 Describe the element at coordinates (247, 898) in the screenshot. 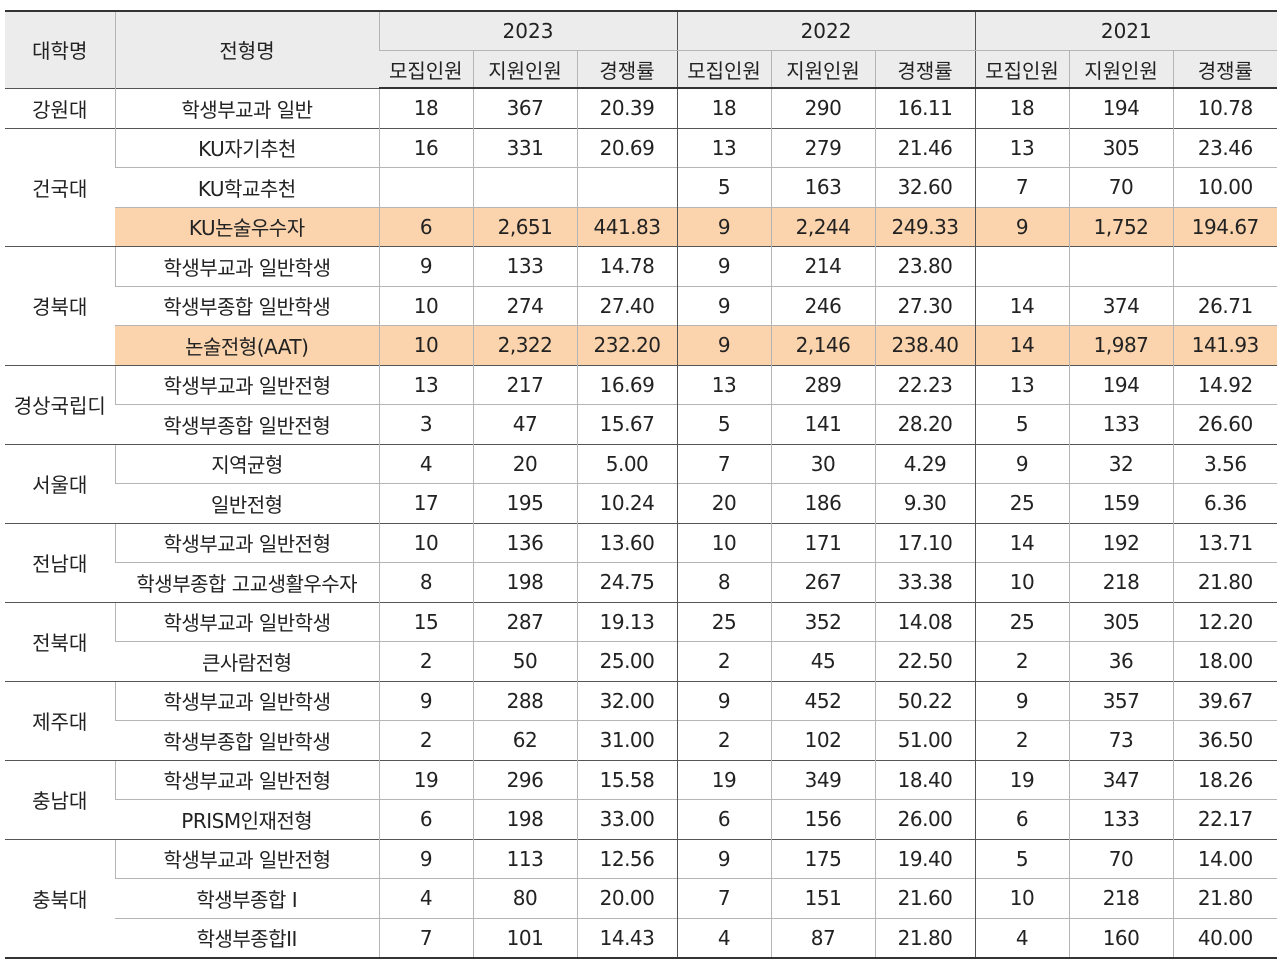

I see `program-cell: 학생부종합 I` at that location.